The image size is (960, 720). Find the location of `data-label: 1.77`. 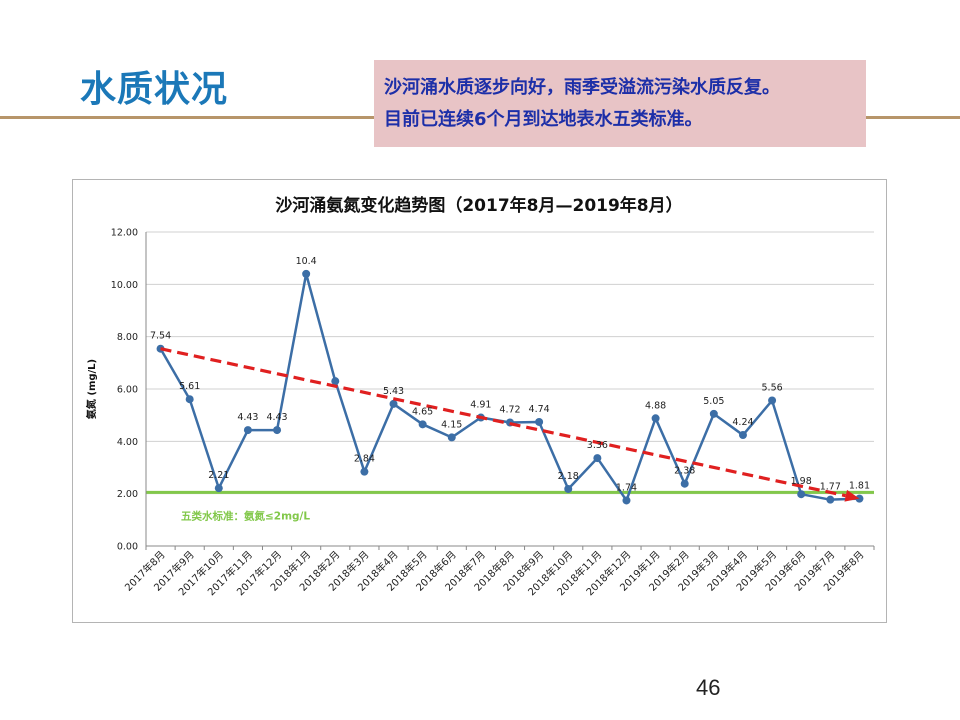

data-label: 1.77 is located at coordinates (830, 487).